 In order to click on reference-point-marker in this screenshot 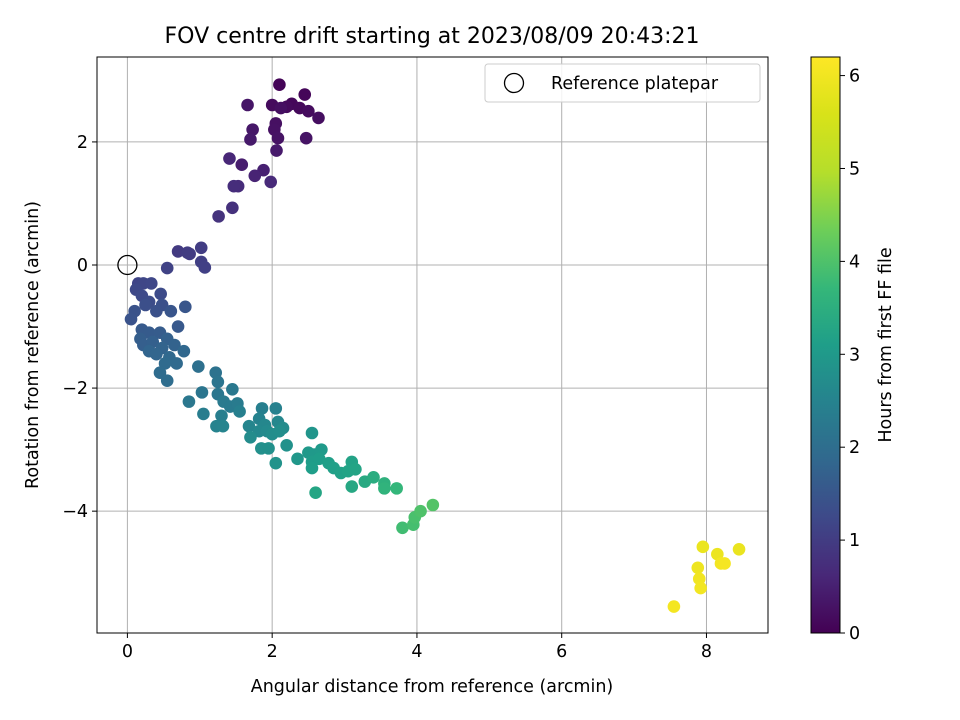, I will do `click(127, 265)`.